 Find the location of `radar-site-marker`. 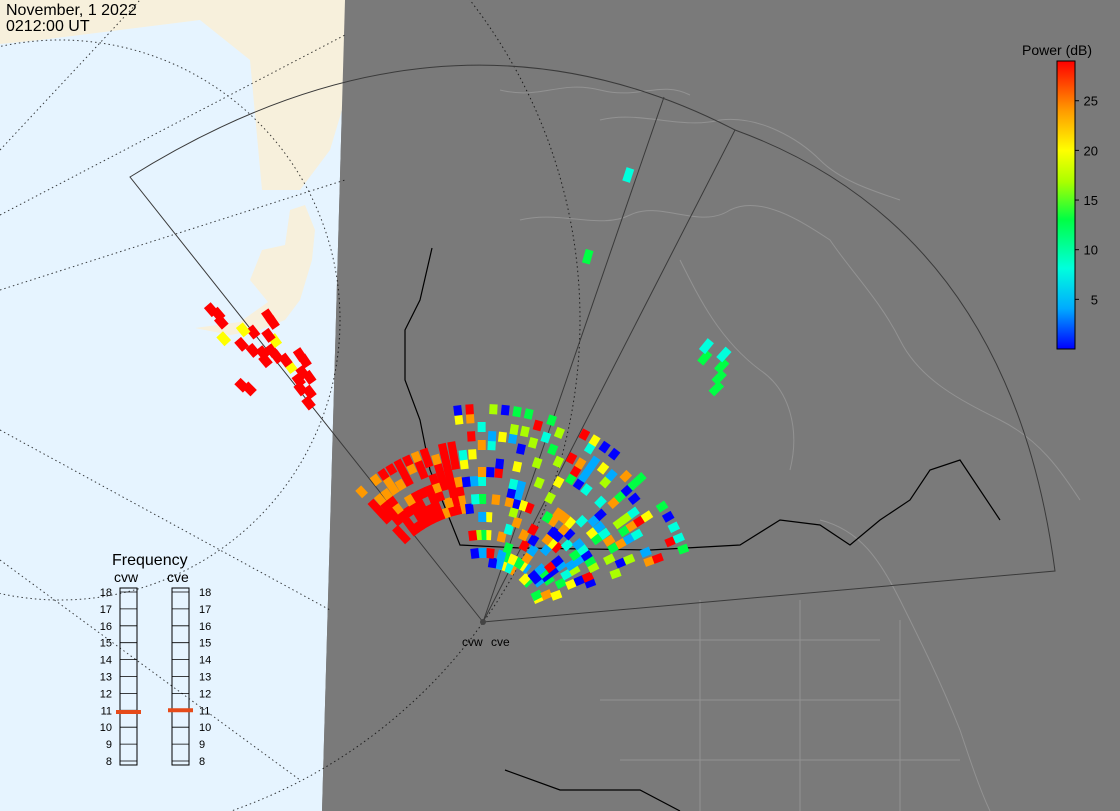

radar-site-marker is located at coordinates (483, 622).